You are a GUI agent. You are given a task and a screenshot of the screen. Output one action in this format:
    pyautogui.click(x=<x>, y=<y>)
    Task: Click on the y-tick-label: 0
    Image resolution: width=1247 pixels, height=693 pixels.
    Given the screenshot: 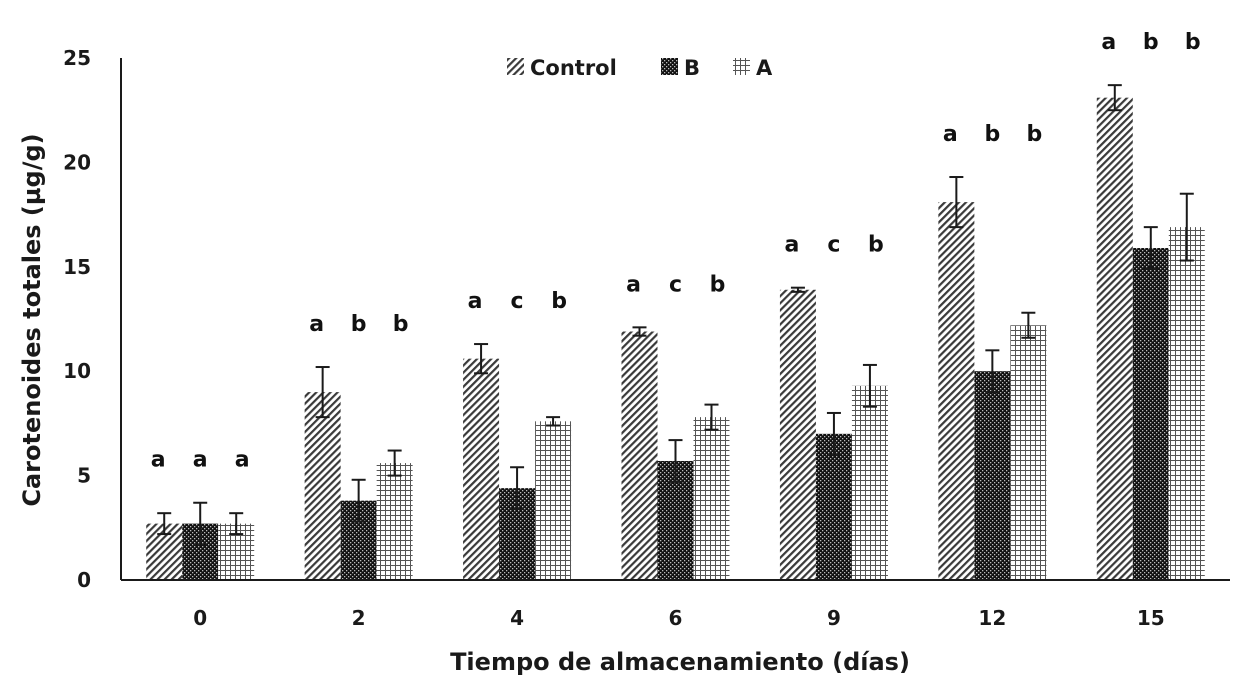 What is the action you would take?
    pyautogui.click(x=84, y=580)
    